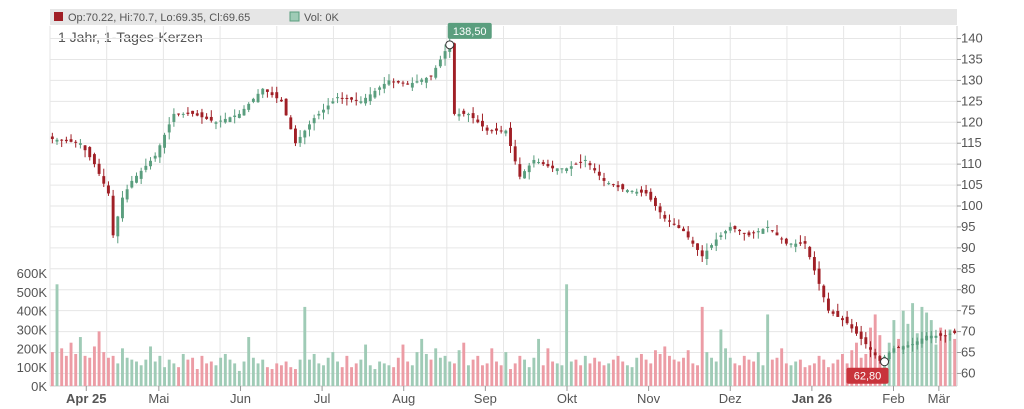 This screenshot has width=1024, height=409. I want to click on date-tick-label: Aug, so click(403, 398).